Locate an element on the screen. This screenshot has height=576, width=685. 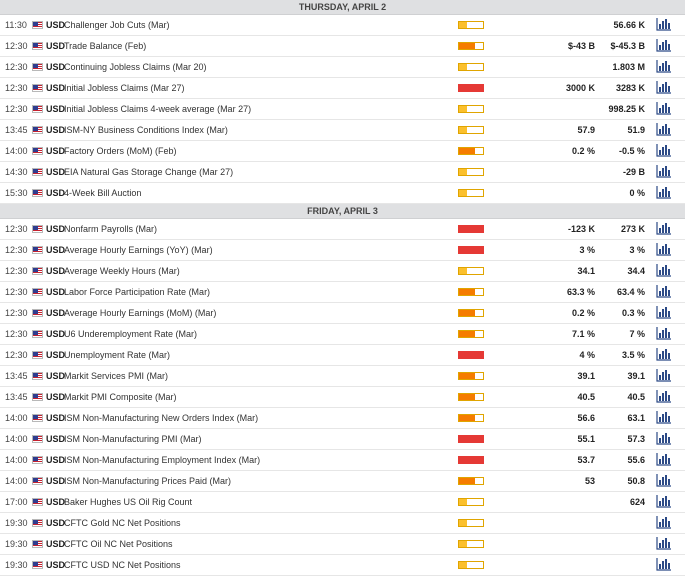
event-name: Initial Jobless Claims (Mar 27) is located at coordinates (124, 88).